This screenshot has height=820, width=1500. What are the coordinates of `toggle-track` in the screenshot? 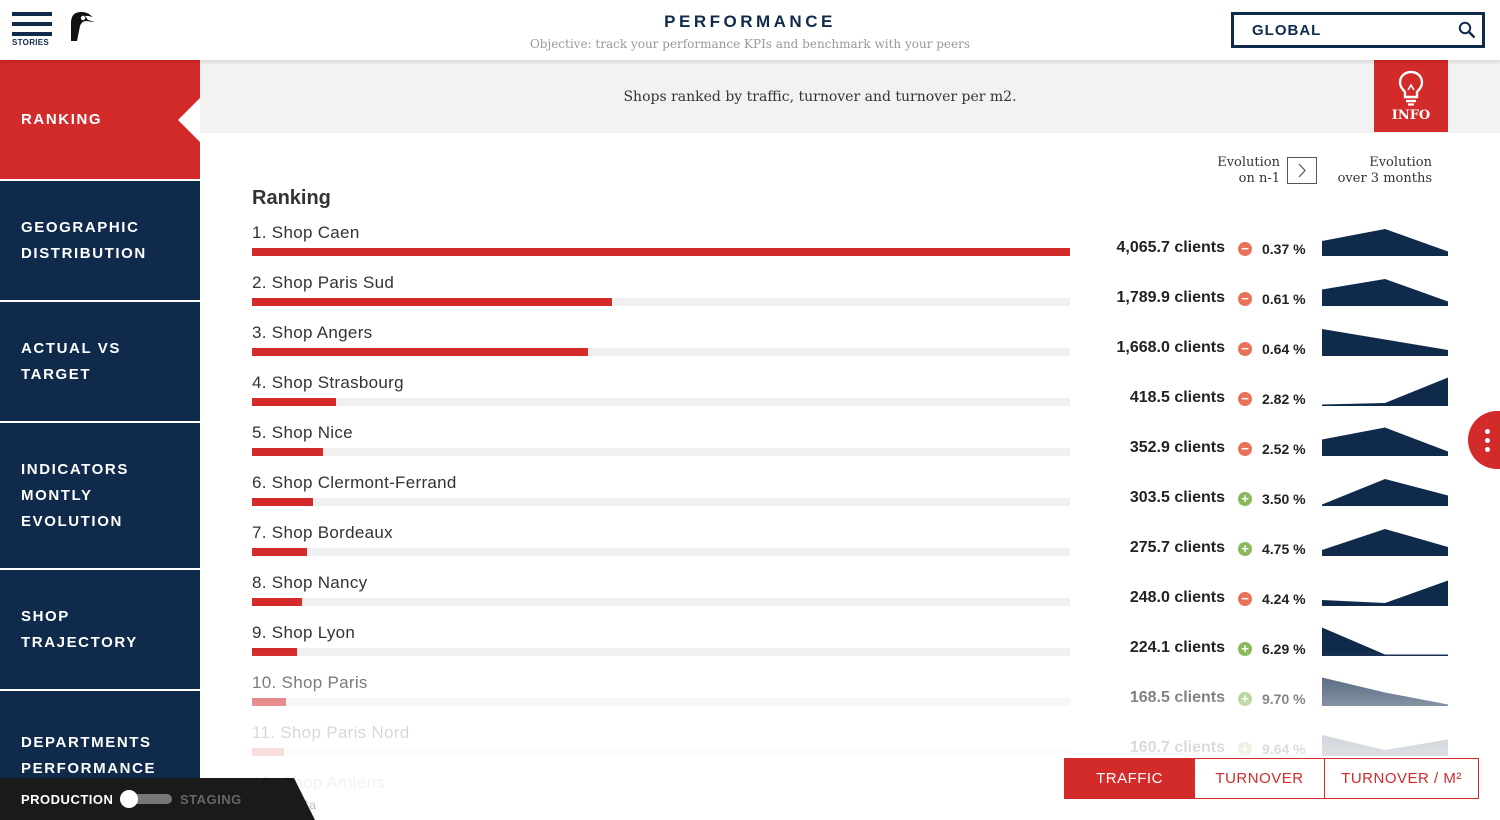 It's located at (148, 799).